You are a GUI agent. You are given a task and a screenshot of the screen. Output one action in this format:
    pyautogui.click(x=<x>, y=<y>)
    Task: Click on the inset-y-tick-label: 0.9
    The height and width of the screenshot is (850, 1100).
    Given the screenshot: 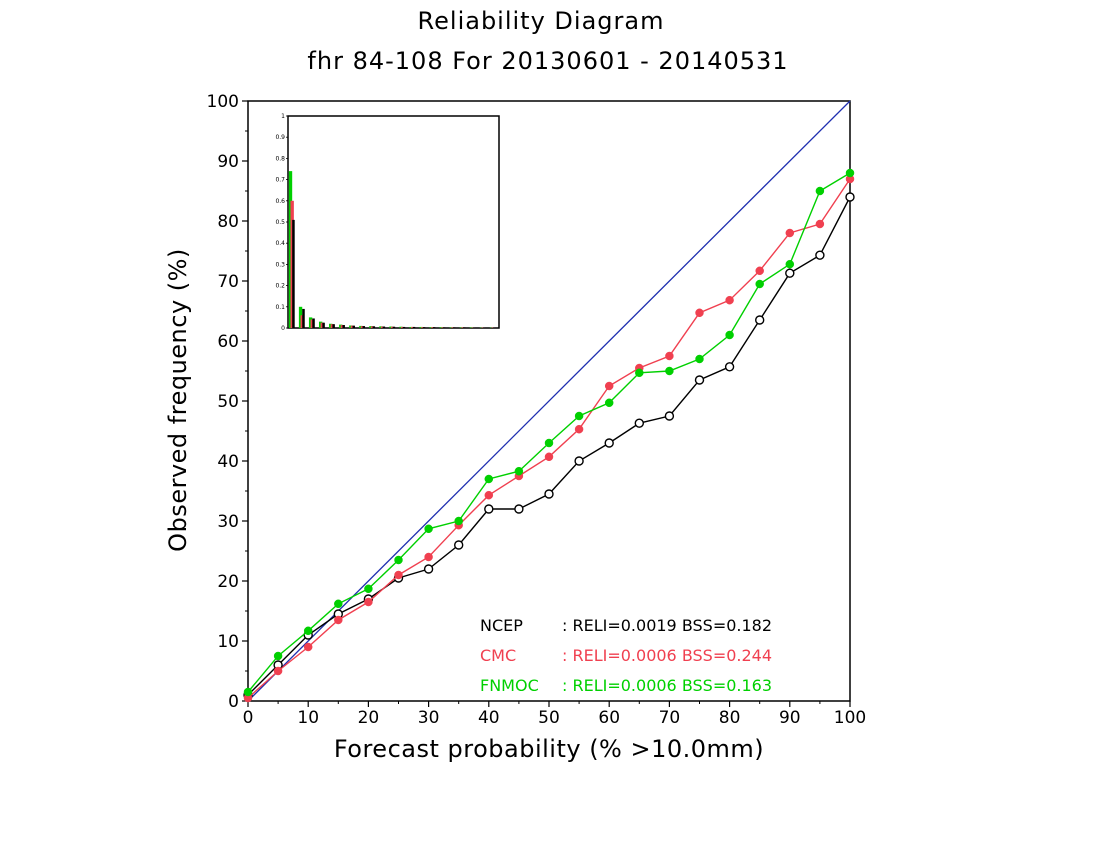 What is the action you would take?
    pyautogui.click(x=280, y=137)
    